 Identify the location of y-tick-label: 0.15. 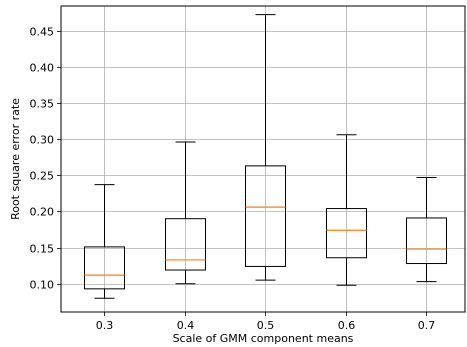
(42, 249).